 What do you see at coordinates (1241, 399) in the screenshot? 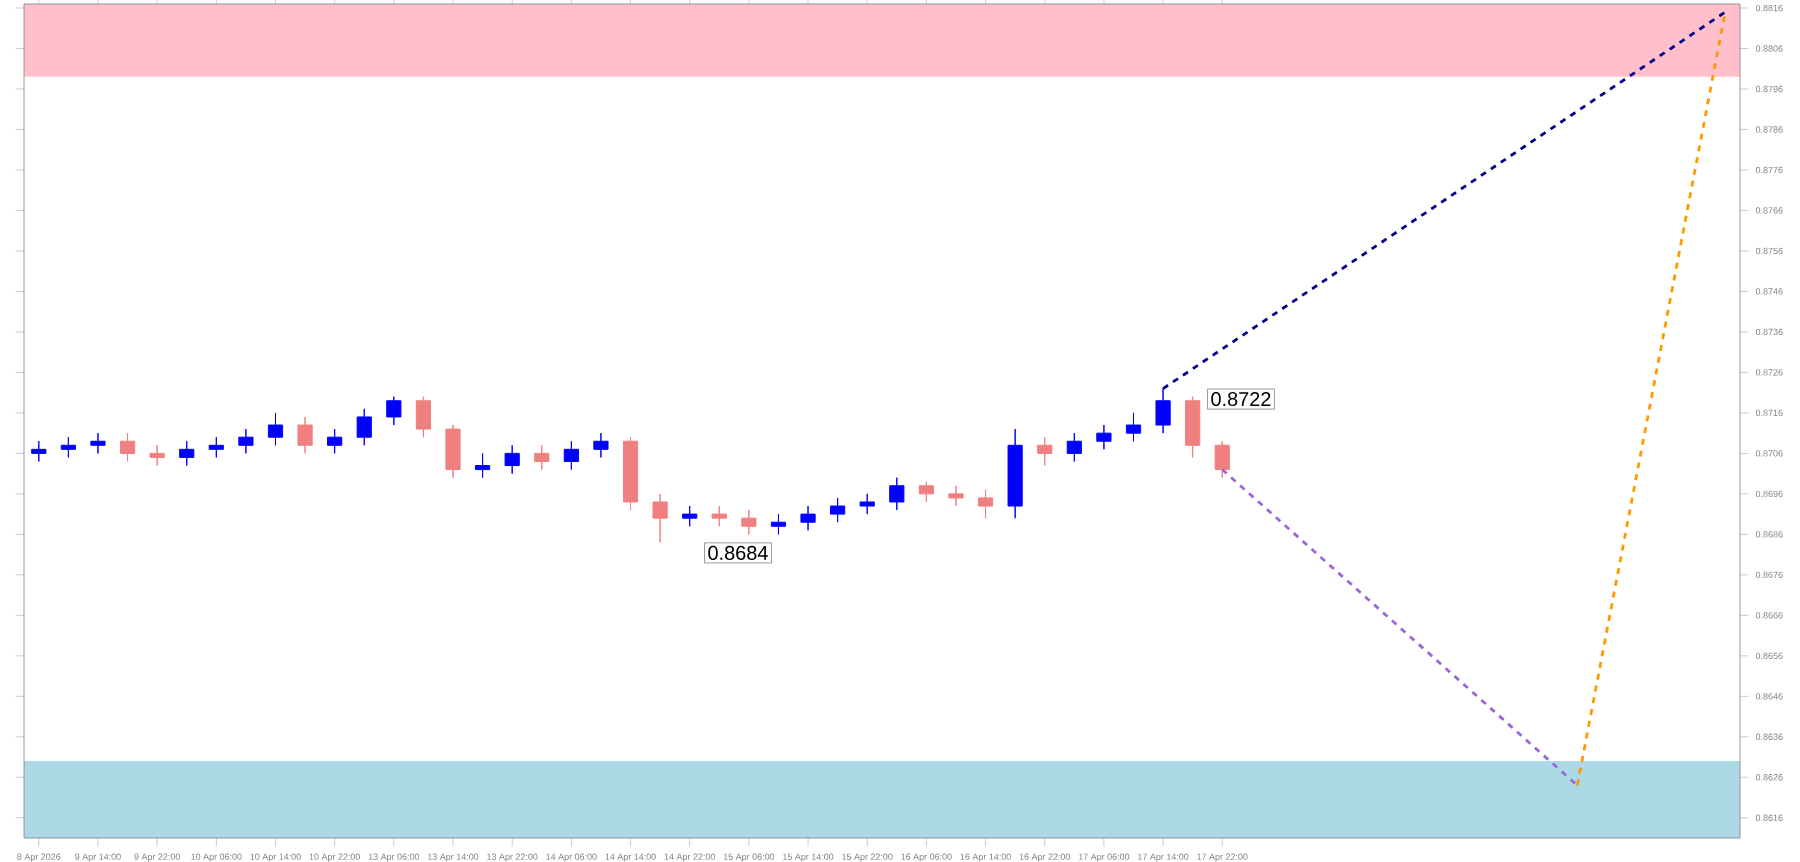
I see `text: 0.8722` at bounding box center [1241, 399].